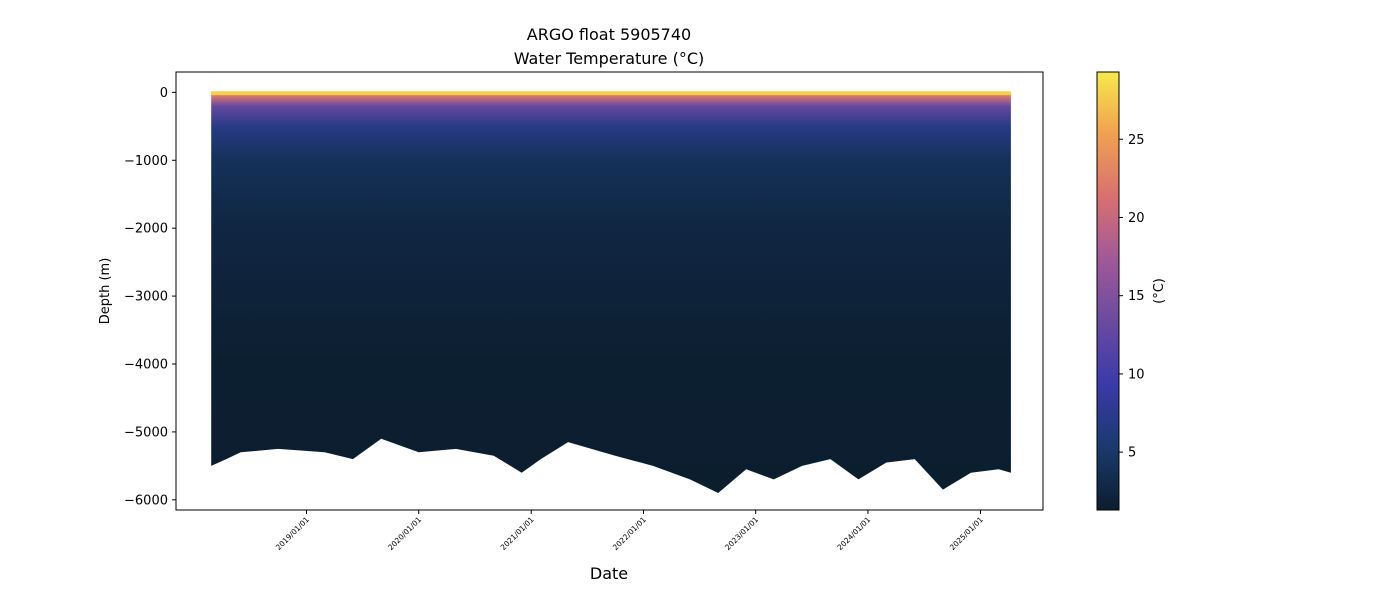  Describe the element at coordinates (146, 161) in the screenshot. I see `y-tick-label: −1000` at that location.